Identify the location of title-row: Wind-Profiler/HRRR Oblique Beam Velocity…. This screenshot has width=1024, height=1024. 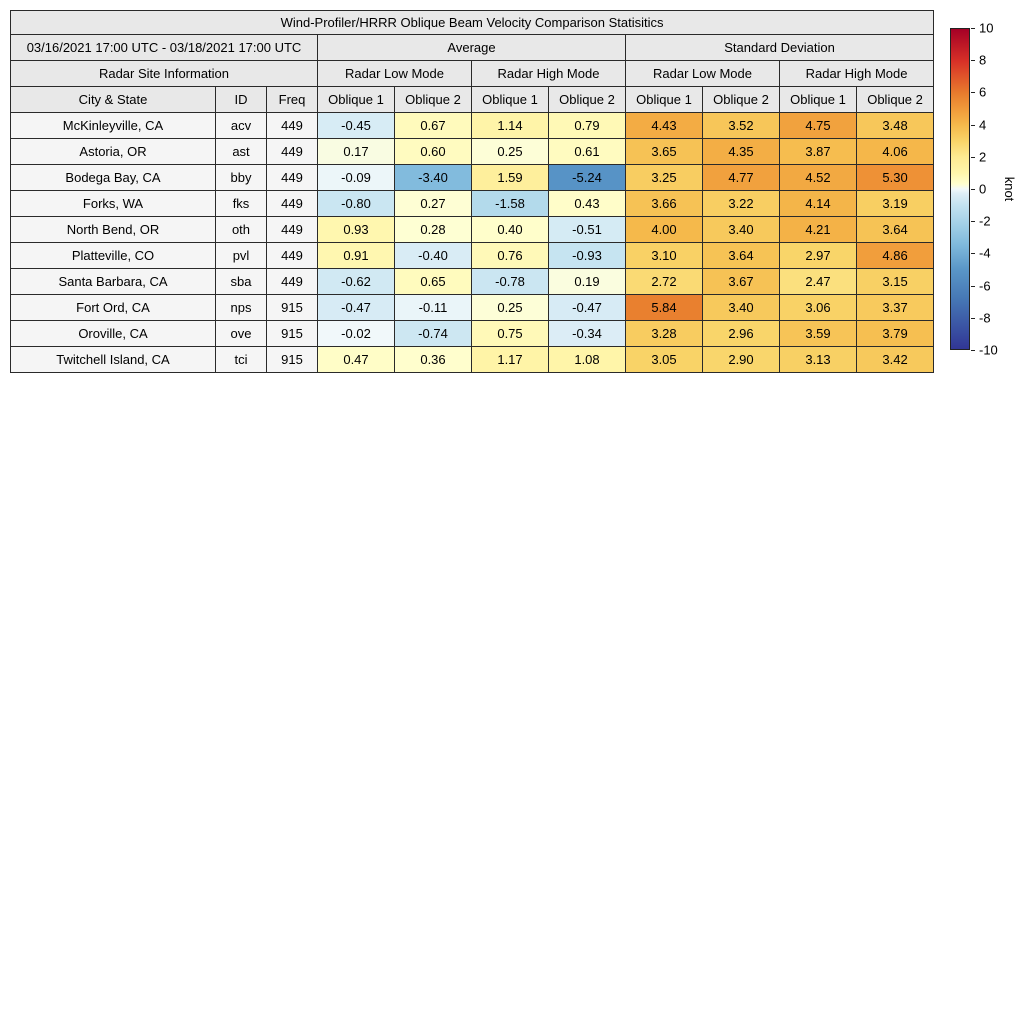
(472, 22).